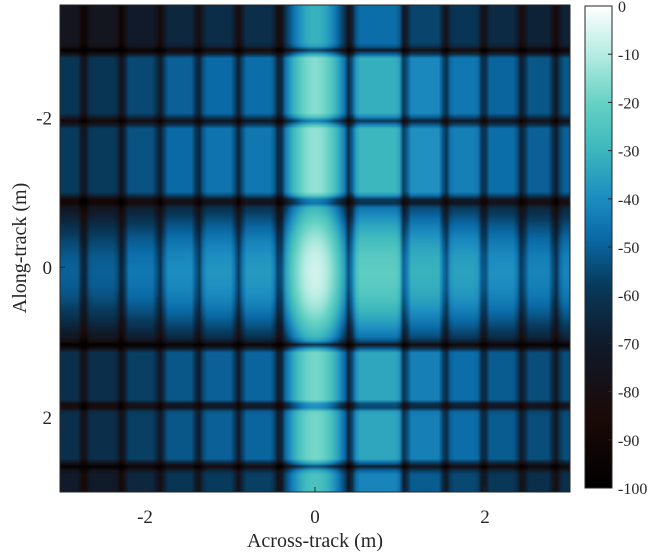 This screenshot has height=554, width=654. What do you see at coordinates (145, 517) in the screenshot?
I see `x-tick-label: -2` at bounding box center [145, 517].